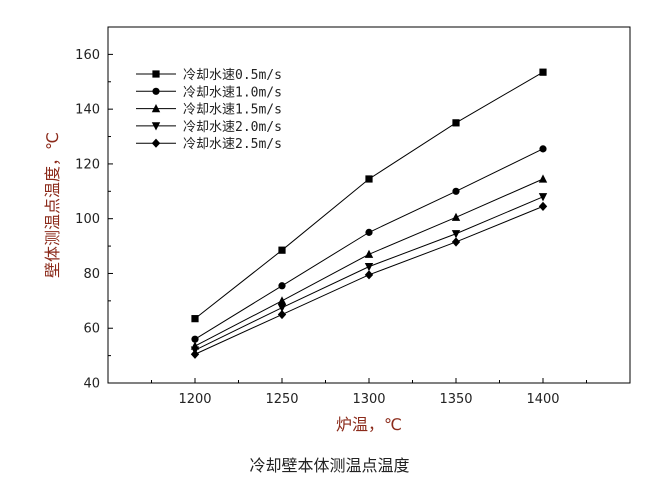 The width and height of the screenshot is (659, 486). I want to click on legend-label: 冷却水速1.0m/s, so click(232, 92).